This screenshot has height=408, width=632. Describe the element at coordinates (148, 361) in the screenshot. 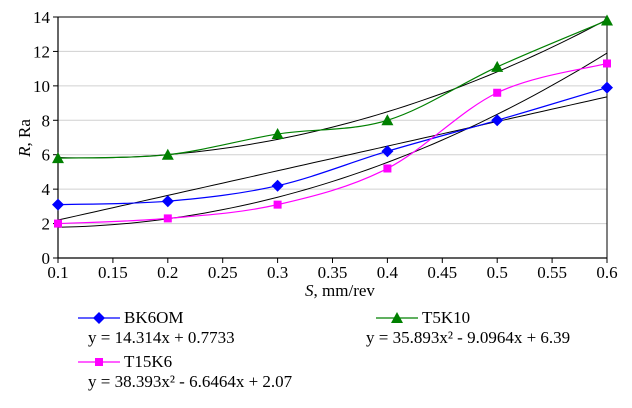

I see `legend-label-t15k6: T15K6` at that location.